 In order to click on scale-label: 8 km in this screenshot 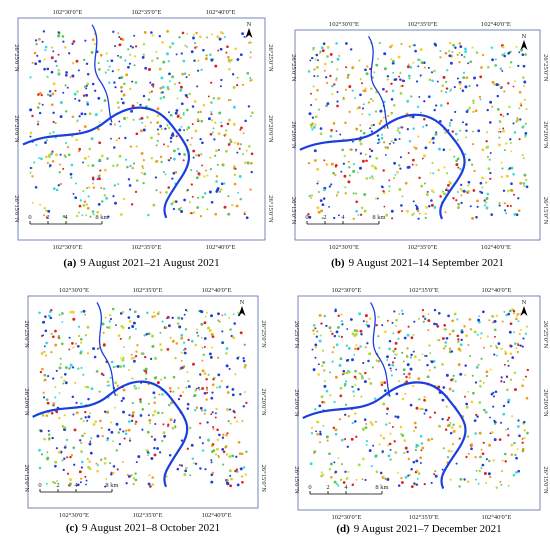, I will do `click(101, 217)`.